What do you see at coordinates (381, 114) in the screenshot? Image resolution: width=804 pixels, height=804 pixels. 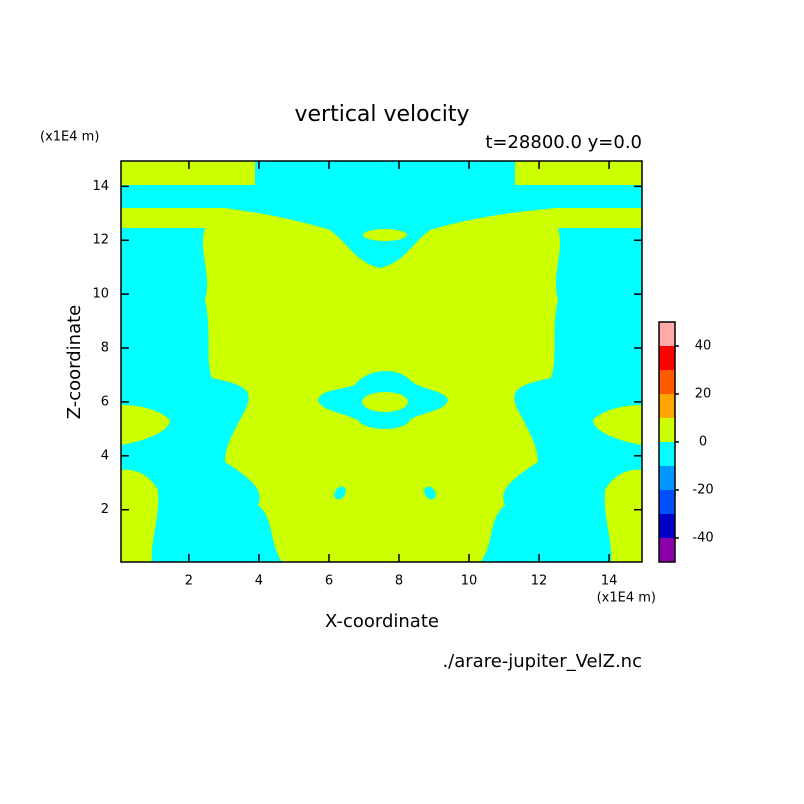 I see `chart-title: vertical velocity` at bounding box center [381, 114].